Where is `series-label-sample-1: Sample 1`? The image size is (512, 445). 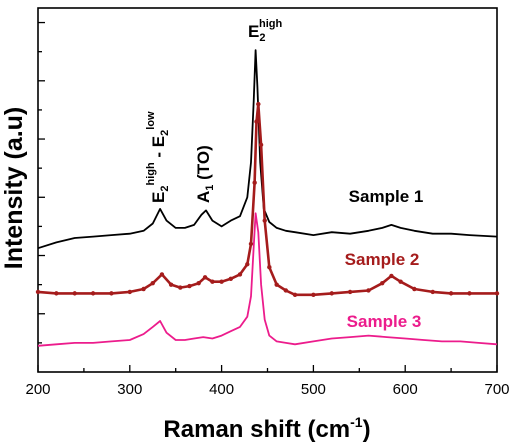 series-label-sample-1: Sample 1 is located at coordinates (386, 196).